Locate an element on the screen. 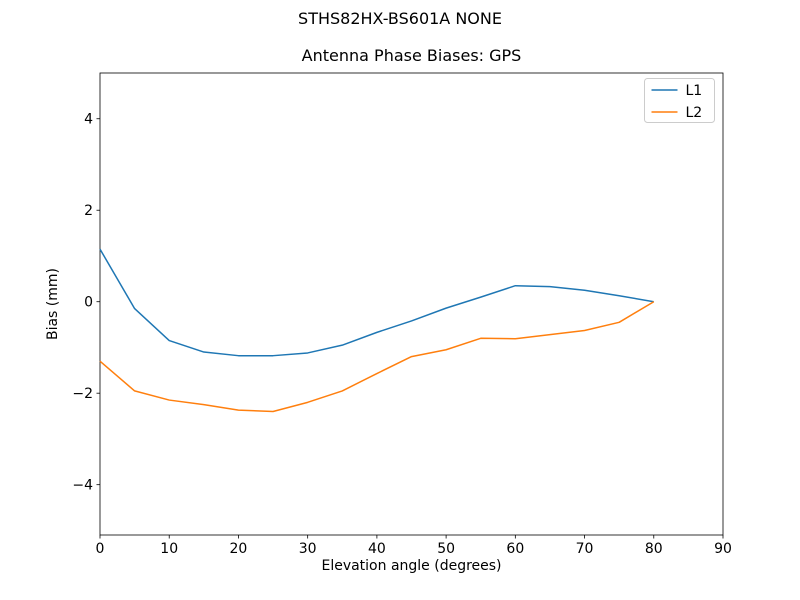 This screenshot has width=800, height=600. y-tick-label: −4 is located at coordinates (82, 486).